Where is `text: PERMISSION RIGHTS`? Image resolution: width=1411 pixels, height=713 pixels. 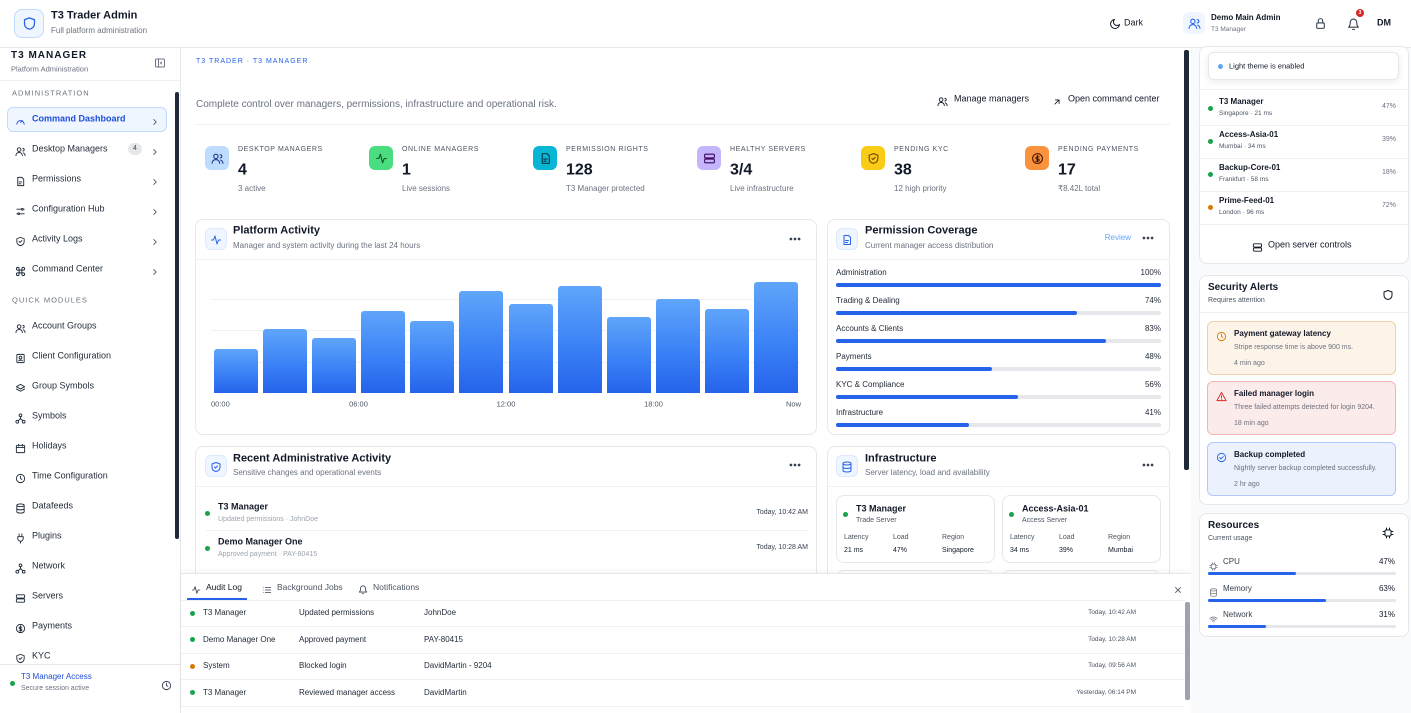
text: PERMISSION RIGHTS is located at coordinates (607, 149).